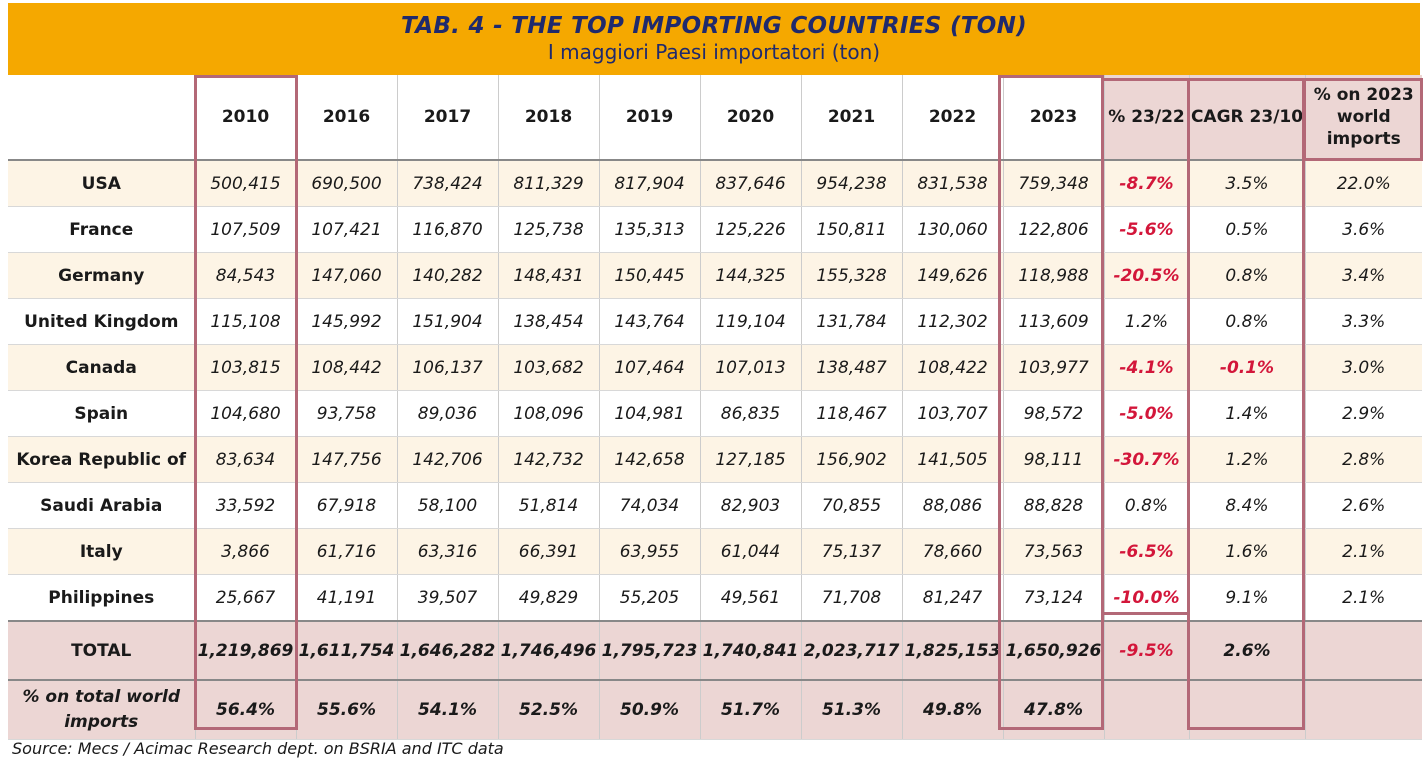 The height and width of the screenshot is (760, 1423). What do you see at coordinates (102, 413) in the screenshot?
I see `country-name: Spain` at bounding box center [102, 413].